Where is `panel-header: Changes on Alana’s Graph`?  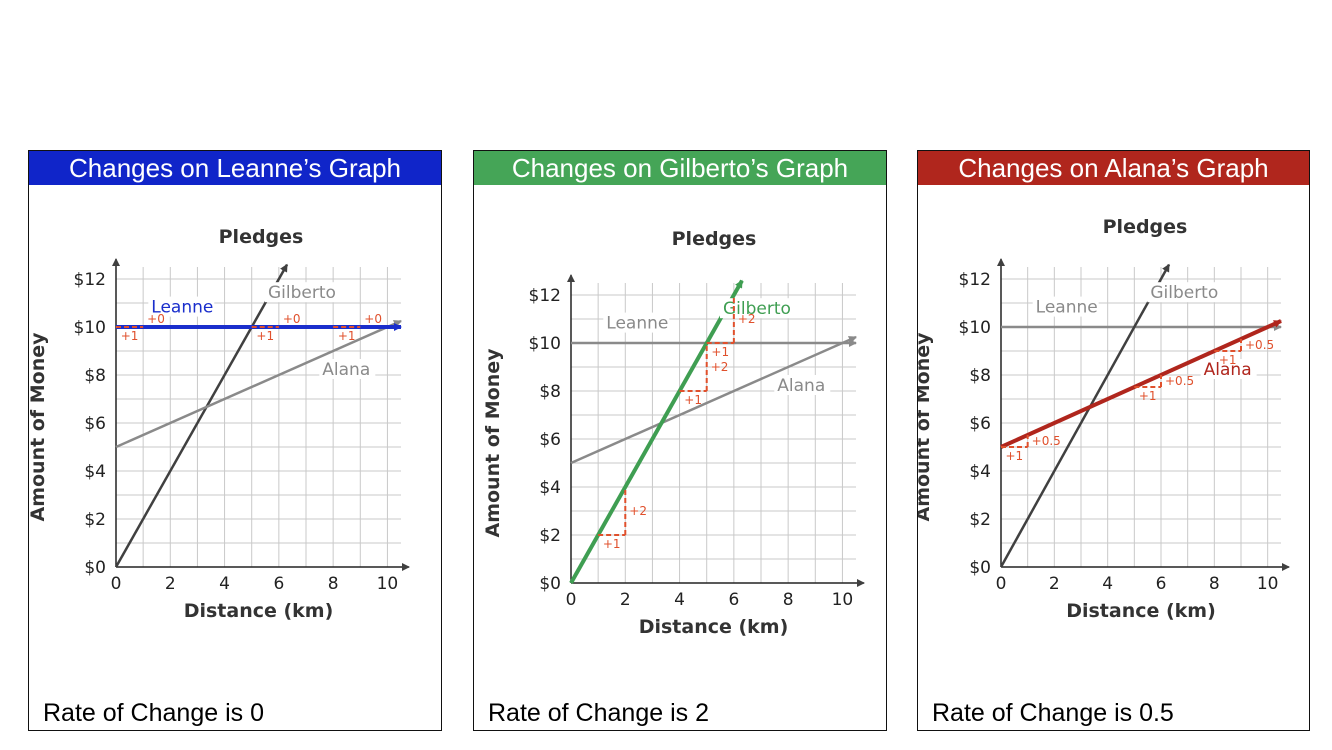 panel-header: Changes on Alana’s Graph is located at coordinates (1113, 168).